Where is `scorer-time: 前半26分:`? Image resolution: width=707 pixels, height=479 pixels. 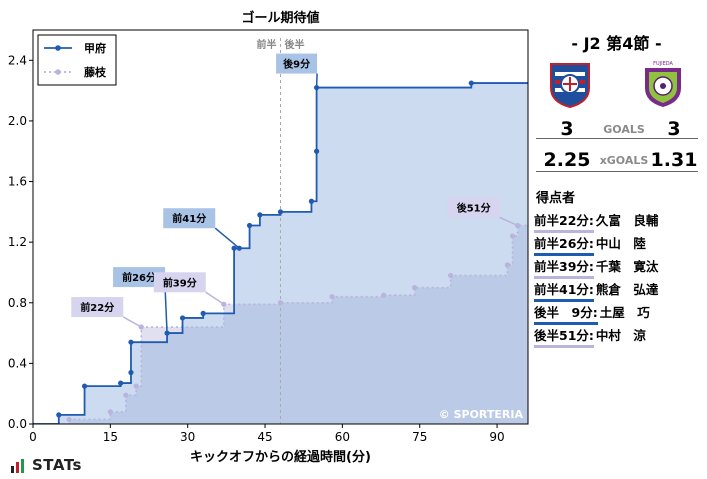 scorer-time: 前半26分: is located at coordinates (564, 244).